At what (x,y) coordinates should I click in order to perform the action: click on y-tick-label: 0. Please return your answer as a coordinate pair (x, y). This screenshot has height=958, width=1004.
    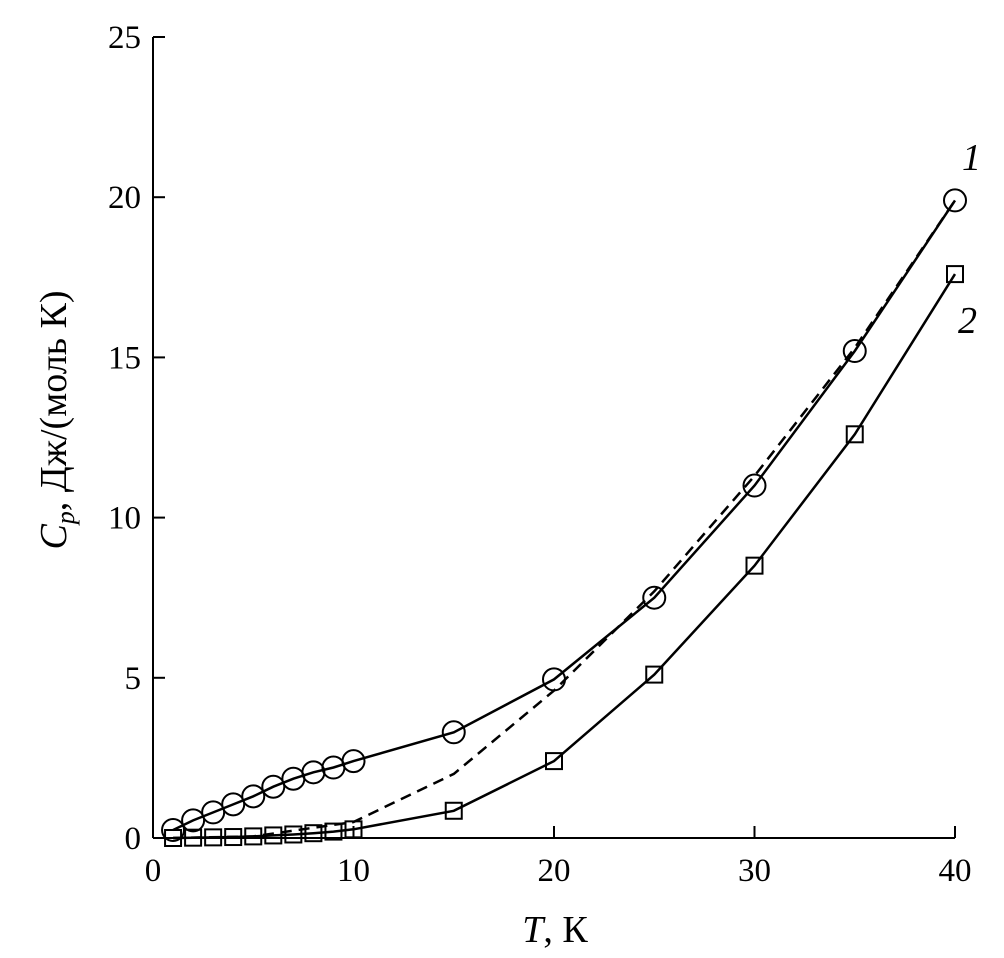
    Looking at the image, I should click on (133, 839).